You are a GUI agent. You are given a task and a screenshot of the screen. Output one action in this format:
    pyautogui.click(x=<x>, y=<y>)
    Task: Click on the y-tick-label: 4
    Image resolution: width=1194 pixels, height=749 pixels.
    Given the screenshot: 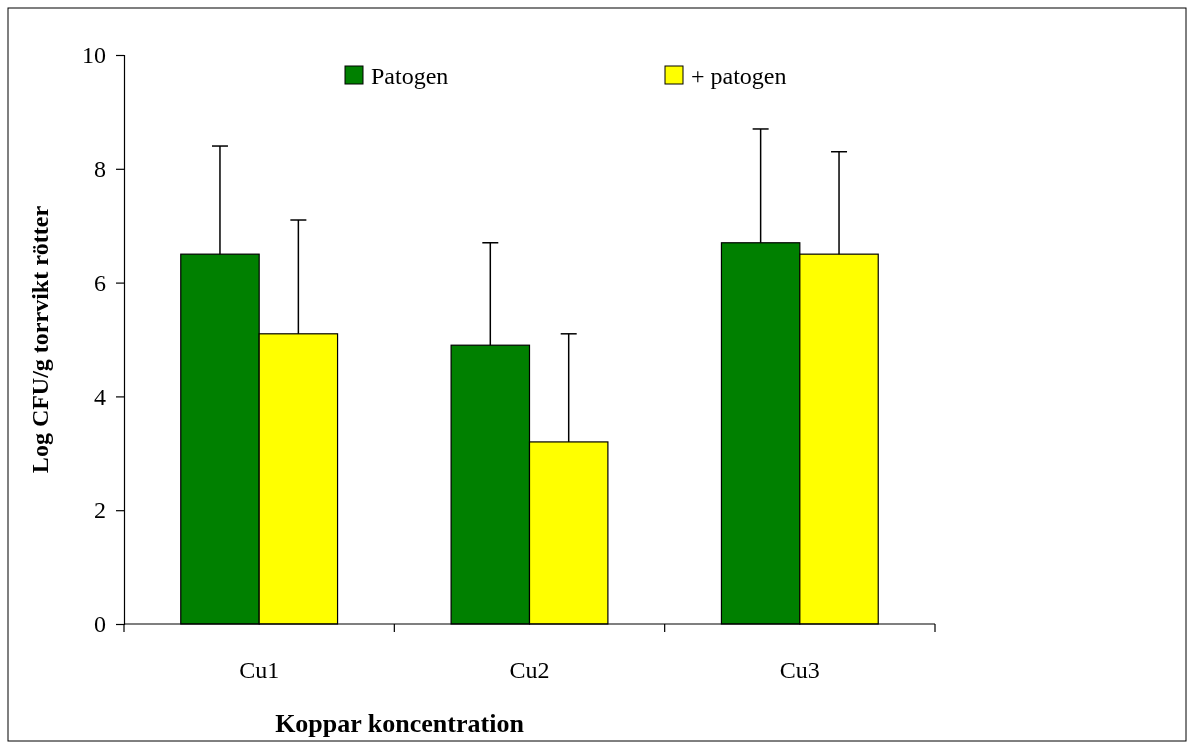 What is the action you would take?
    pyautogui.click(x=100, y=396)
    